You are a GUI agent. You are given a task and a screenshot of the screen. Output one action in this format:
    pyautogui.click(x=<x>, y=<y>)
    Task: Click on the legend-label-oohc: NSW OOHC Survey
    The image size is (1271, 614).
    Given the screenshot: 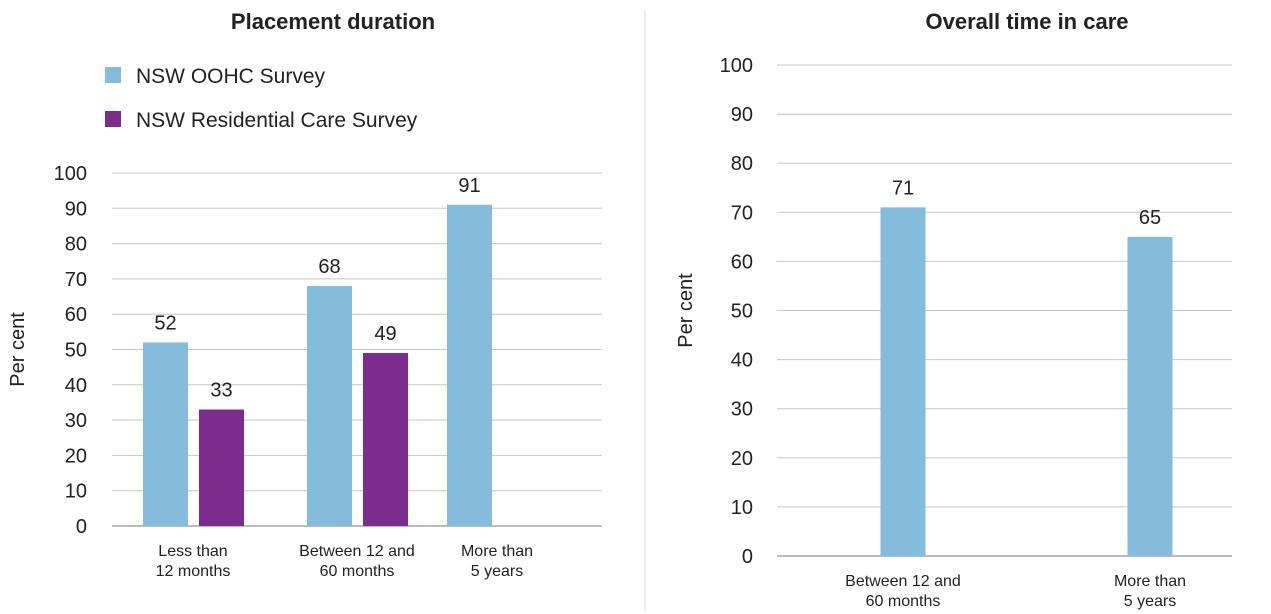 What is the action you would take?
    pyautogui.click(x=231, y=76)
    